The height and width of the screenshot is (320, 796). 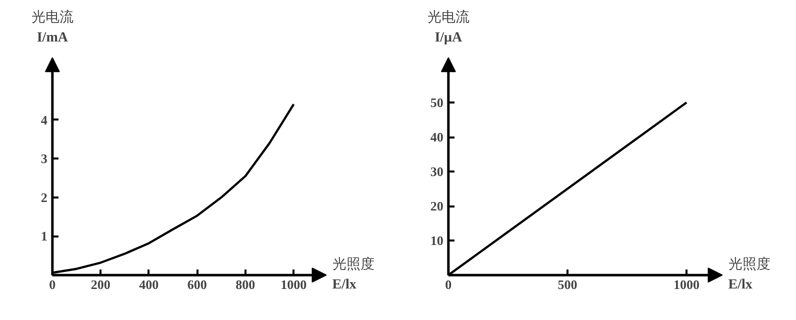 I want to click on y-tick-label: 4, so click(x=44, y=120).